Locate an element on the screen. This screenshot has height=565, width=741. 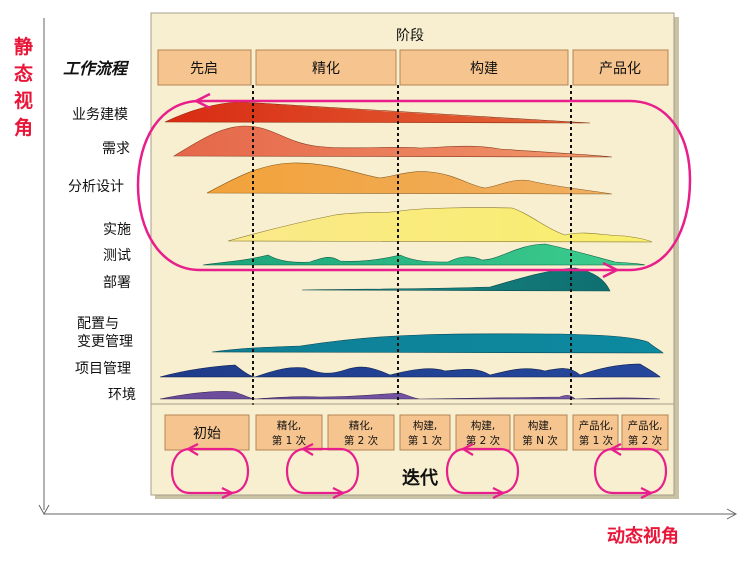
workflow-label: 需求 is located at coordinates (116, 149).